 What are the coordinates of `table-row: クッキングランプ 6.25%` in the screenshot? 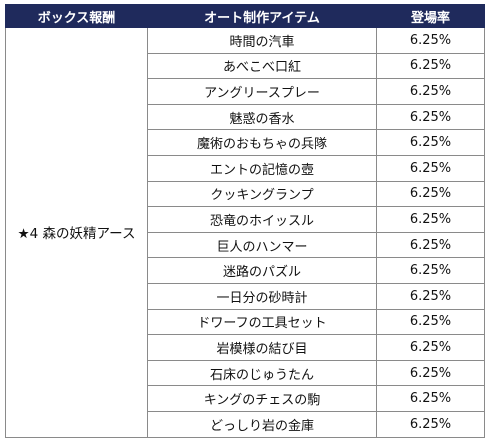 It's located at (245, 194).